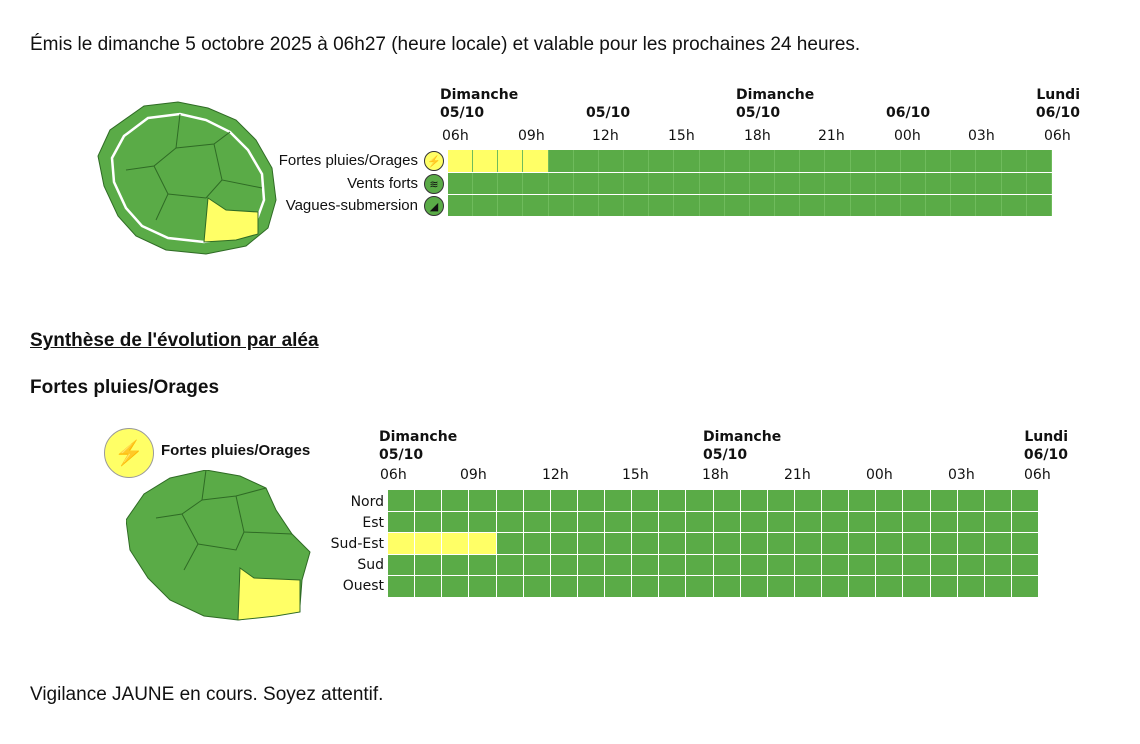  Describe the element at coordinates (907, 136) in the screenshot. I see `tick-top-6: 00h` at that location.